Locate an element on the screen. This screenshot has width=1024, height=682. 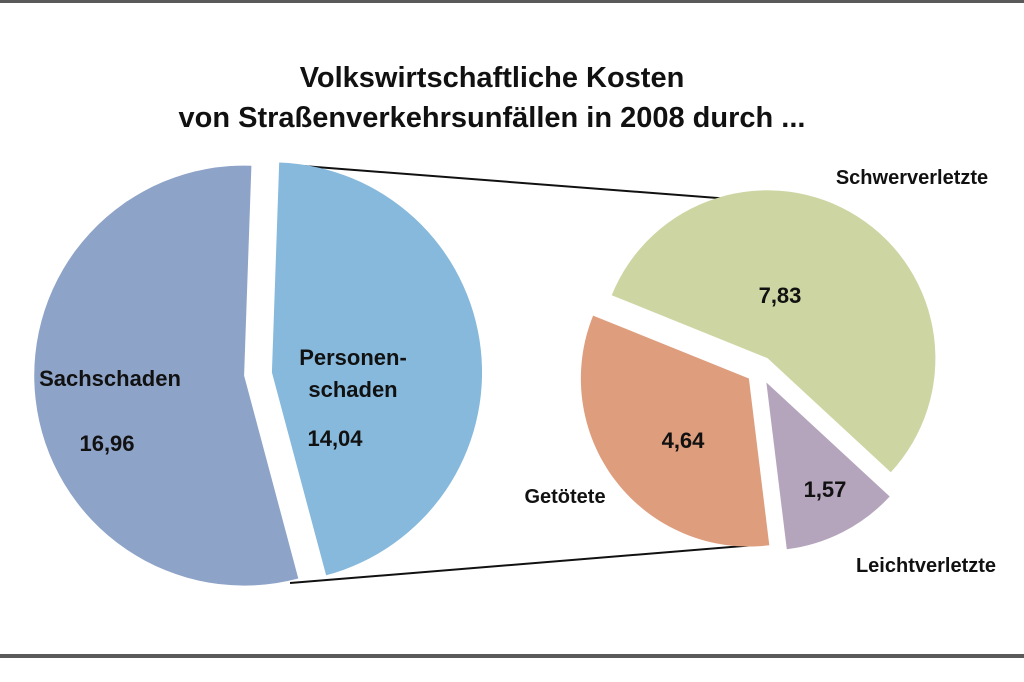
slice-label-getoetete: Getötete is located at coordinates (564, 497).